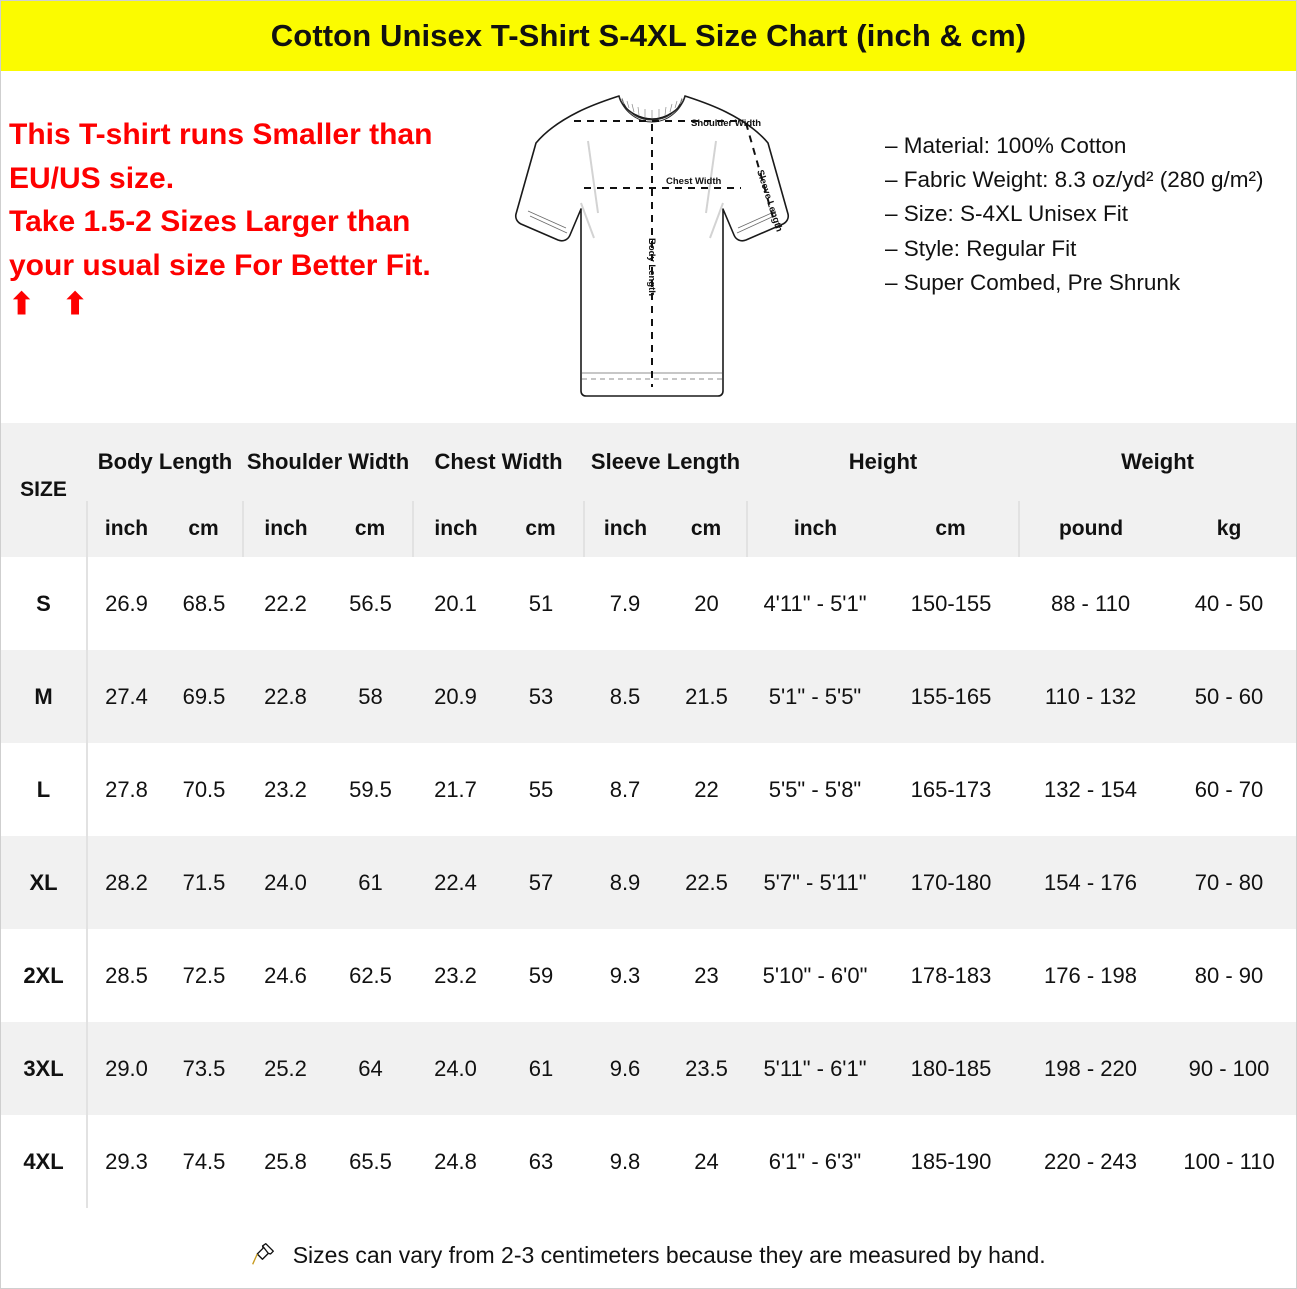 This screenshot has width=1297, height=1289. Describe the element at coordinates (951, 975) in the screenshot. I see `cell-height-cm: 178-183` at that location.